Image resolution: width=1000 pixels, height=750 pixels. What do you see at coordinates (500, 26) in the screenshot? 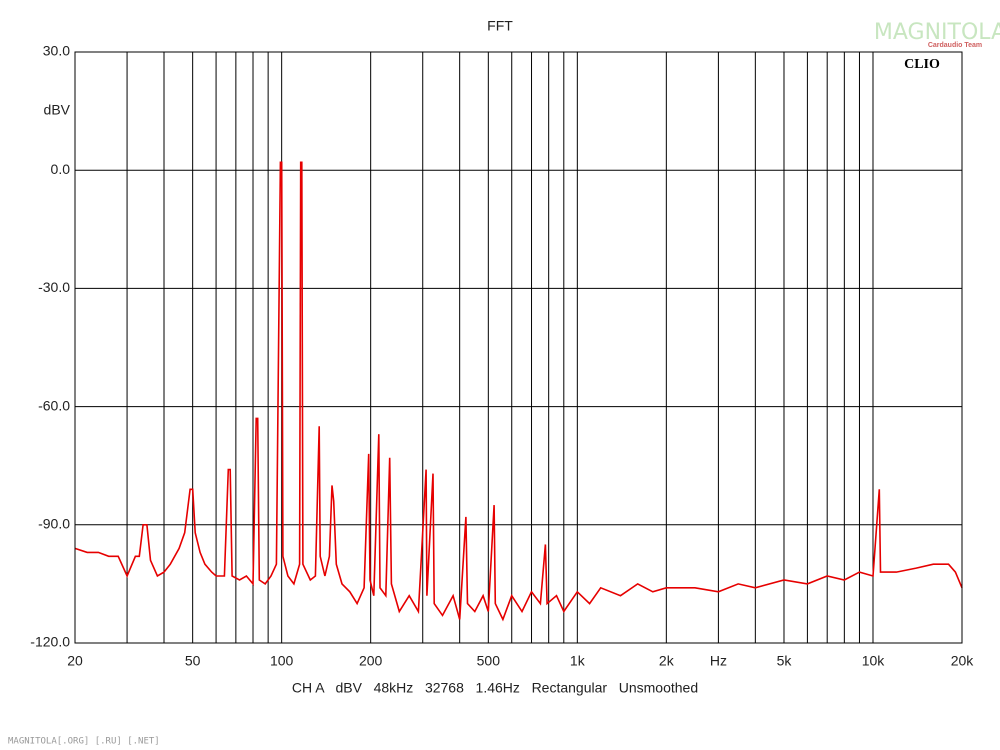
I see `chart-title: FFT` at bounding box center [500, 26].